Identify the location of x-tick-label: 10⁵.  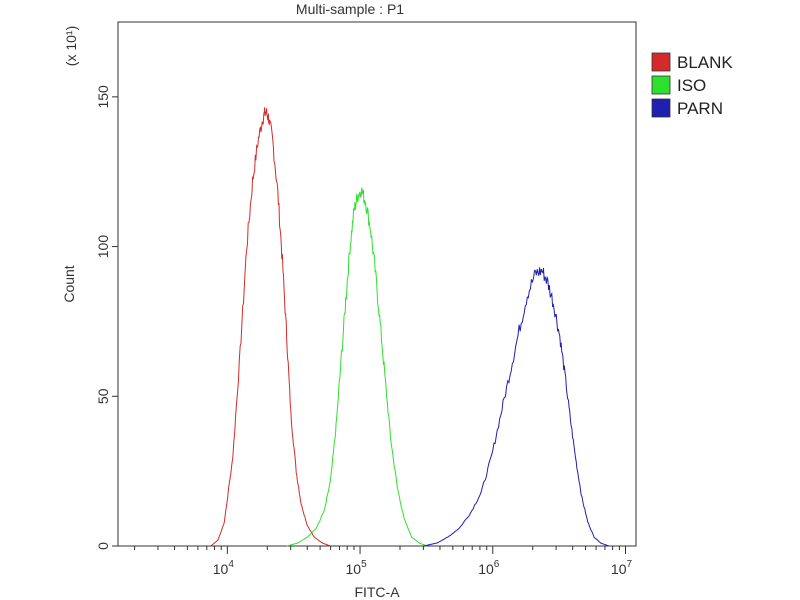
(356, 568).